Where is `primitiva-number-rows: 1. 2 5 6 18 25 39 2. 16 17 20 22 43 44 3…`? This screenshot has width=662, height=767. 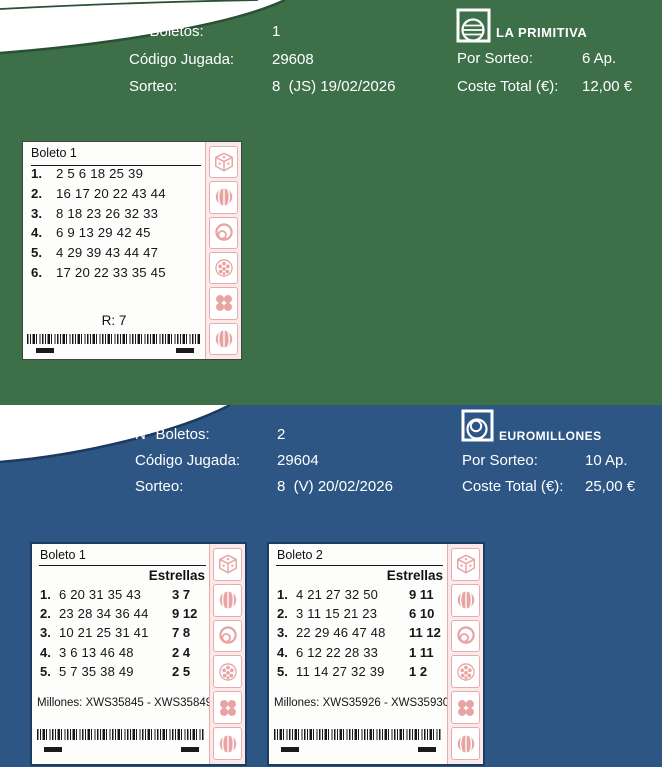
primitiva-number-rows: 1. 2 5 6 18 25 39 2. 16 17 20 22 43 44 3… is located at coordinates (117, 223).